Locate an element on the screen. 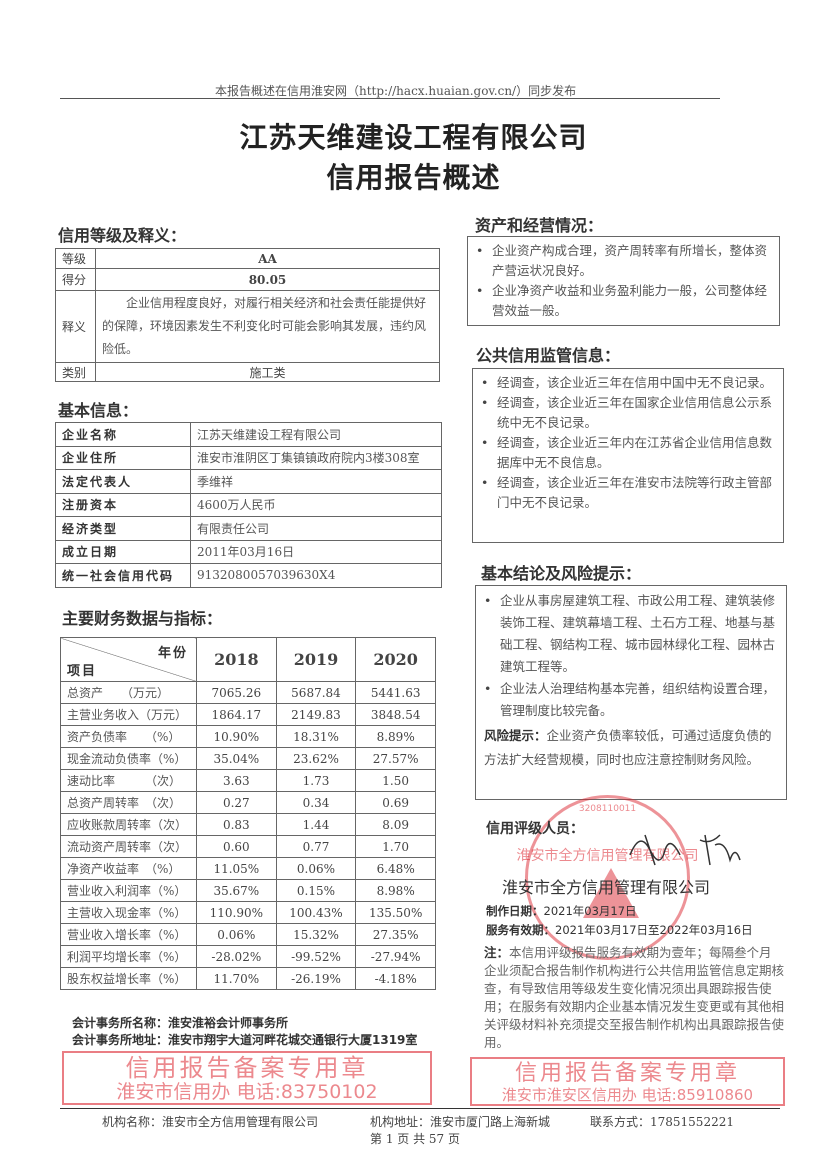 The width and height of the screenshot is (827, 1169). finance-row: 利润平均增长率（%） -28.02% -99.52% -27.94% is located at coordinates (248, 956).